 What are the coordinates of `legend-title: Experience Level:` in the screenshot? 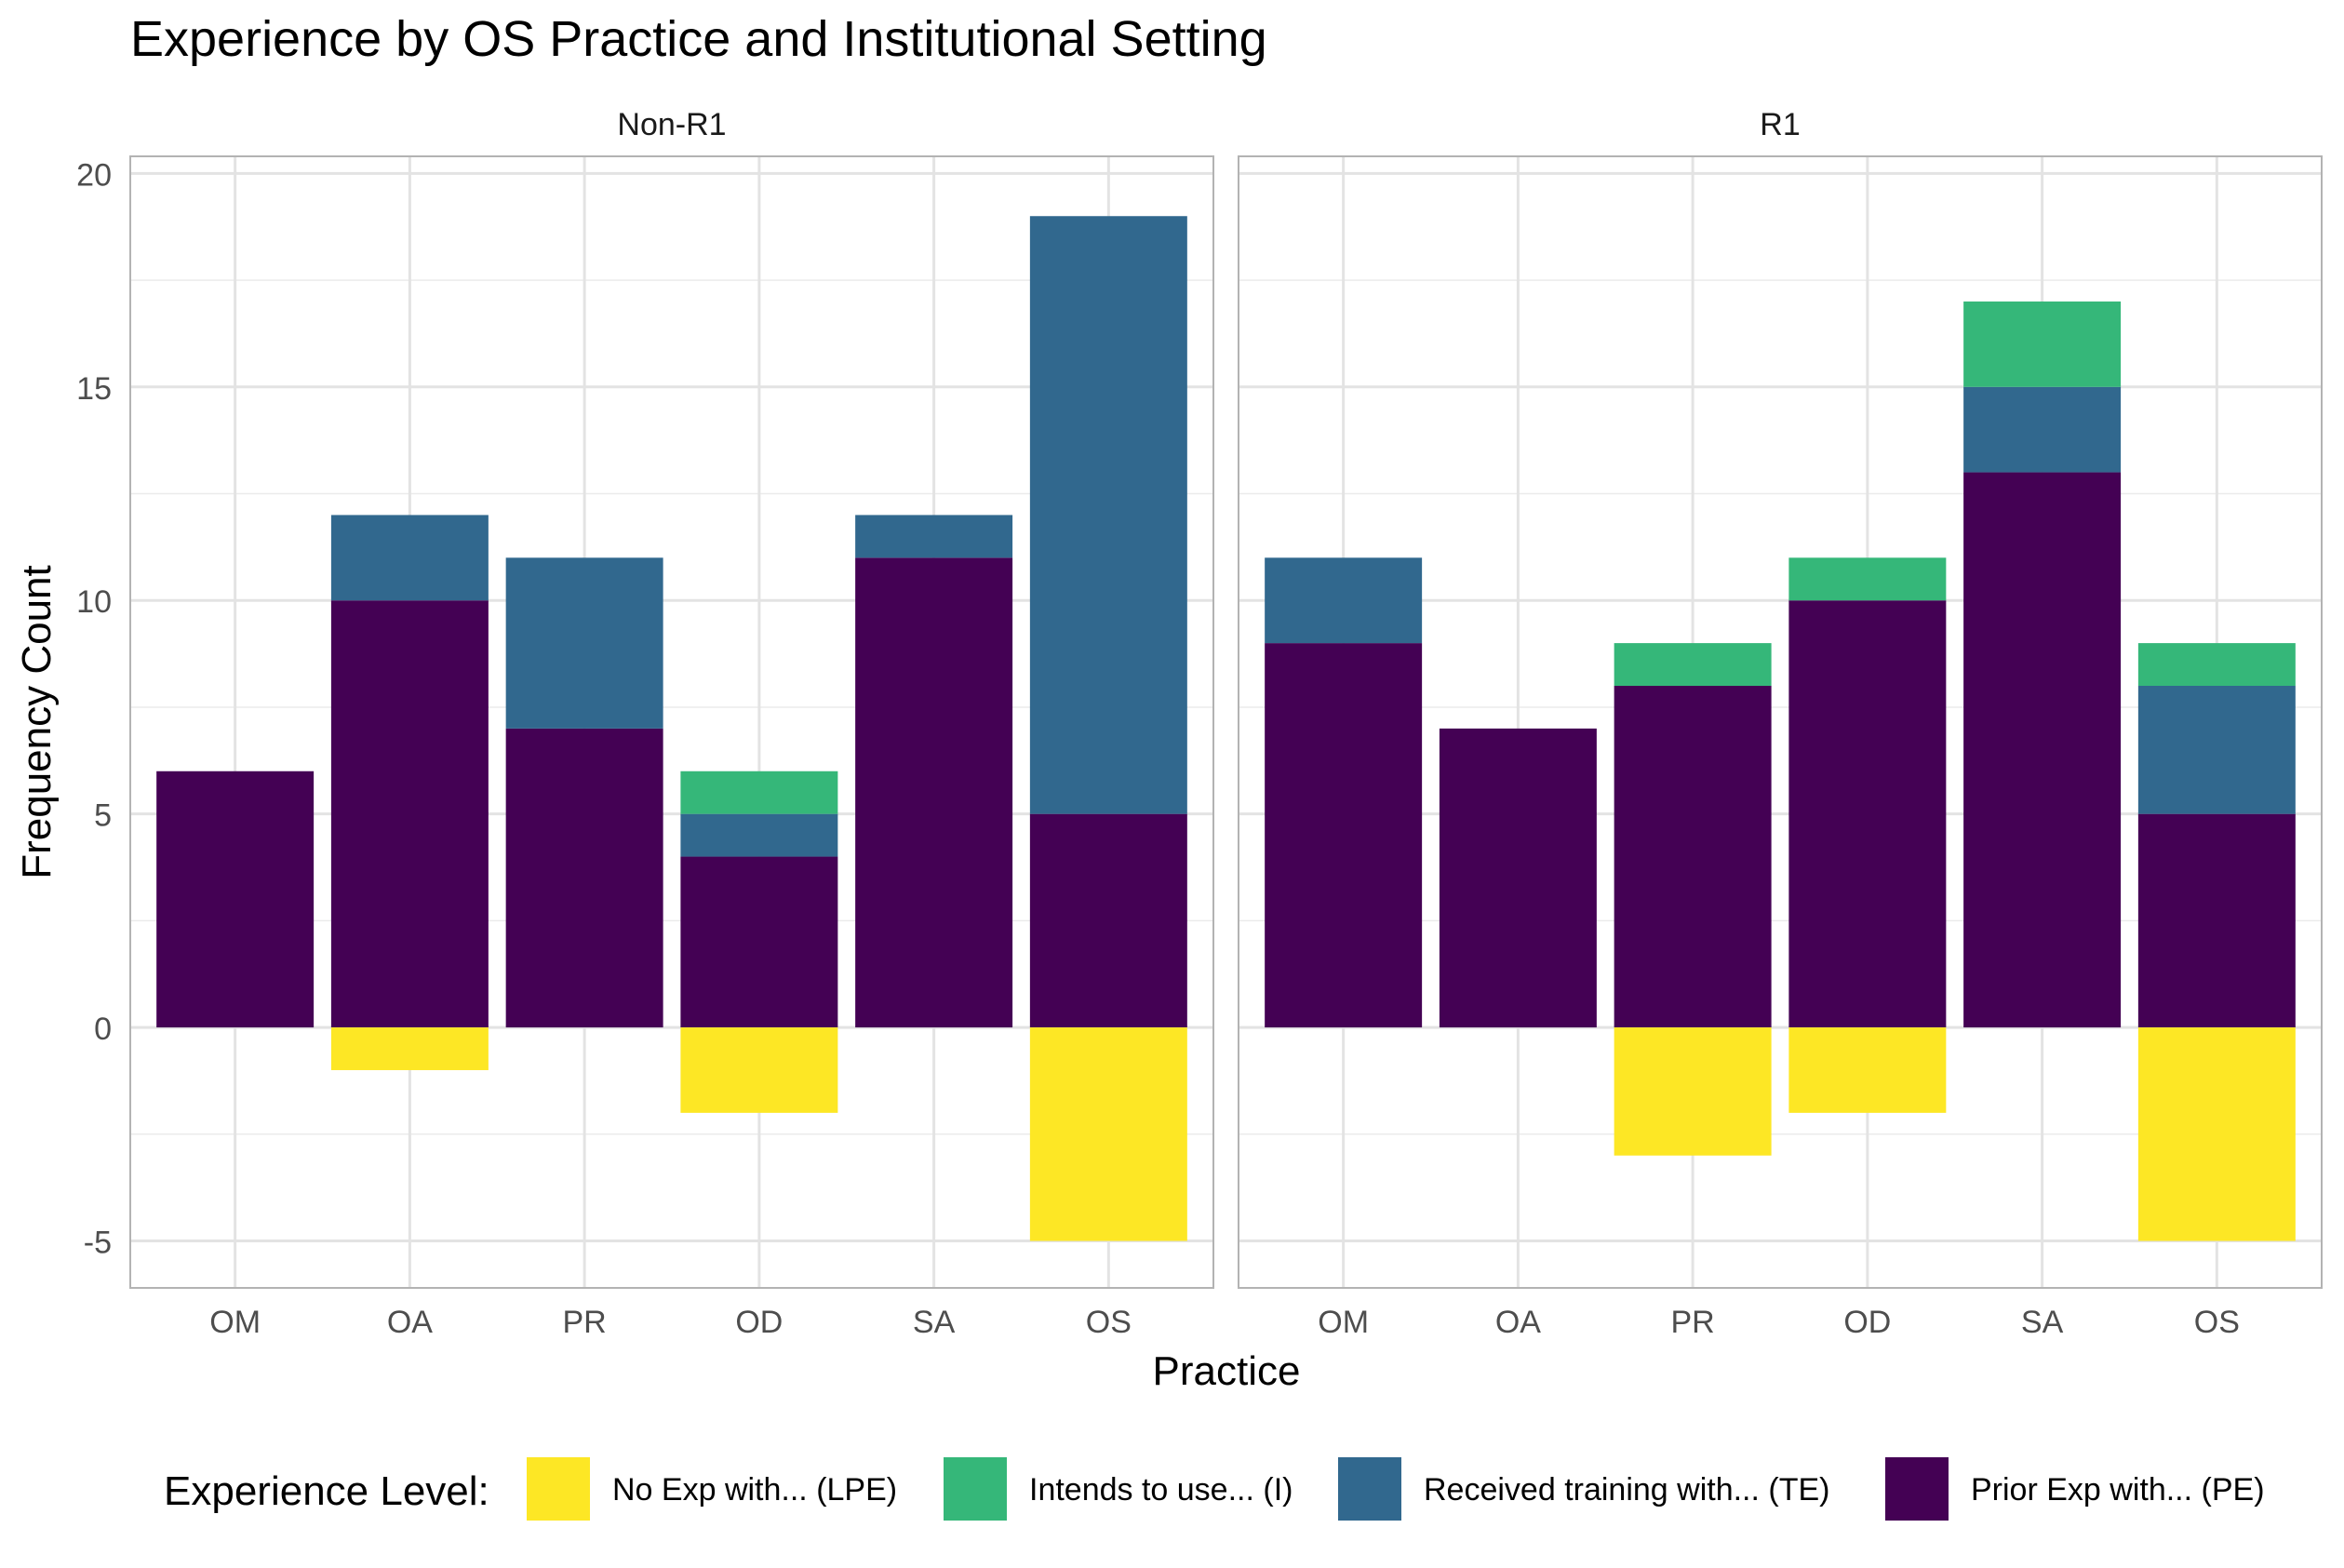 It's located at (326, 1491).